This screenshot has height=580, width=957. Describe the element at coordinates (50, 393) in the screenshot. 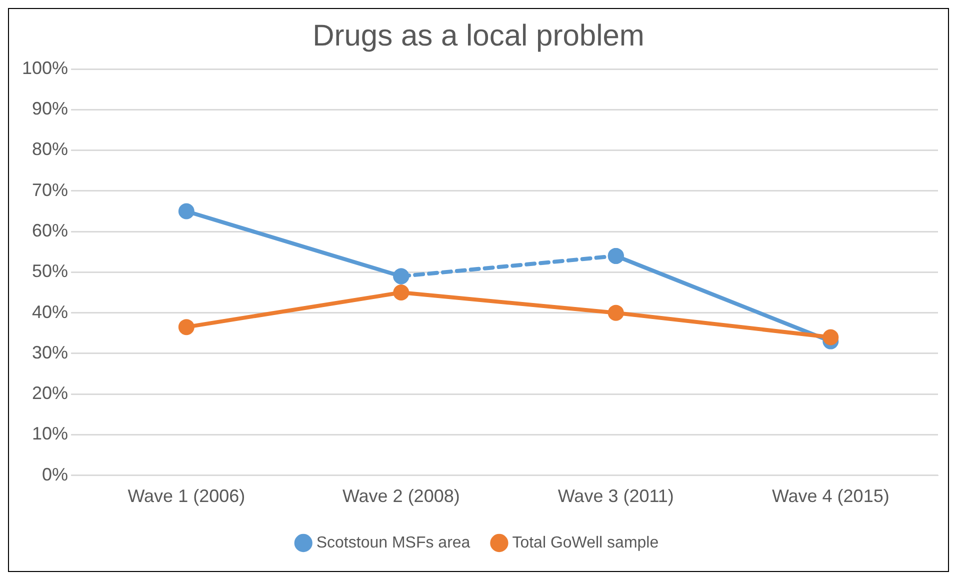

I see `y-tick-label: 20%` at that location.